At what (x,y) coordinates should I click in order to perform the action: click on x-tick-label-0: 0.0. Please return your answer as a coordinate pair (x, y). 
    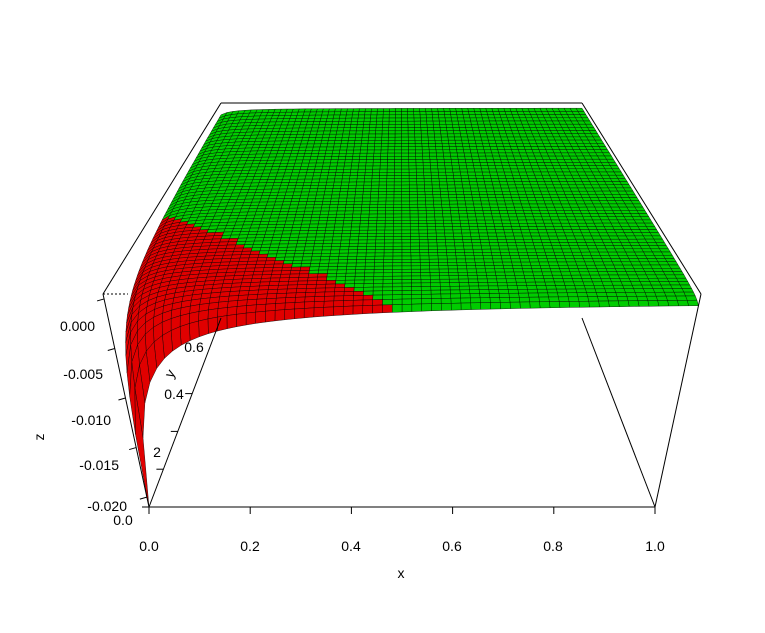
    Looking at the image, I should click on (149, 546).